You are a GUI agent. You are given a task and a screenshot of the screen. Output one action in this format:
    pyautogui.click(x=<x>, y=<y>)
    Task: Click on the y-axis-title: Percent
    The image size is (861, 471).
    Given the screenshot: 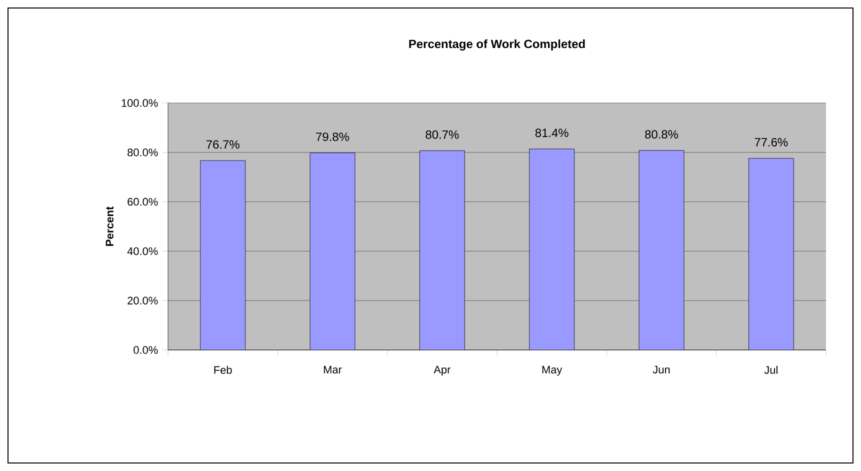 What is the action you would take?
    pyautogui.click(x=110, y=226)
    